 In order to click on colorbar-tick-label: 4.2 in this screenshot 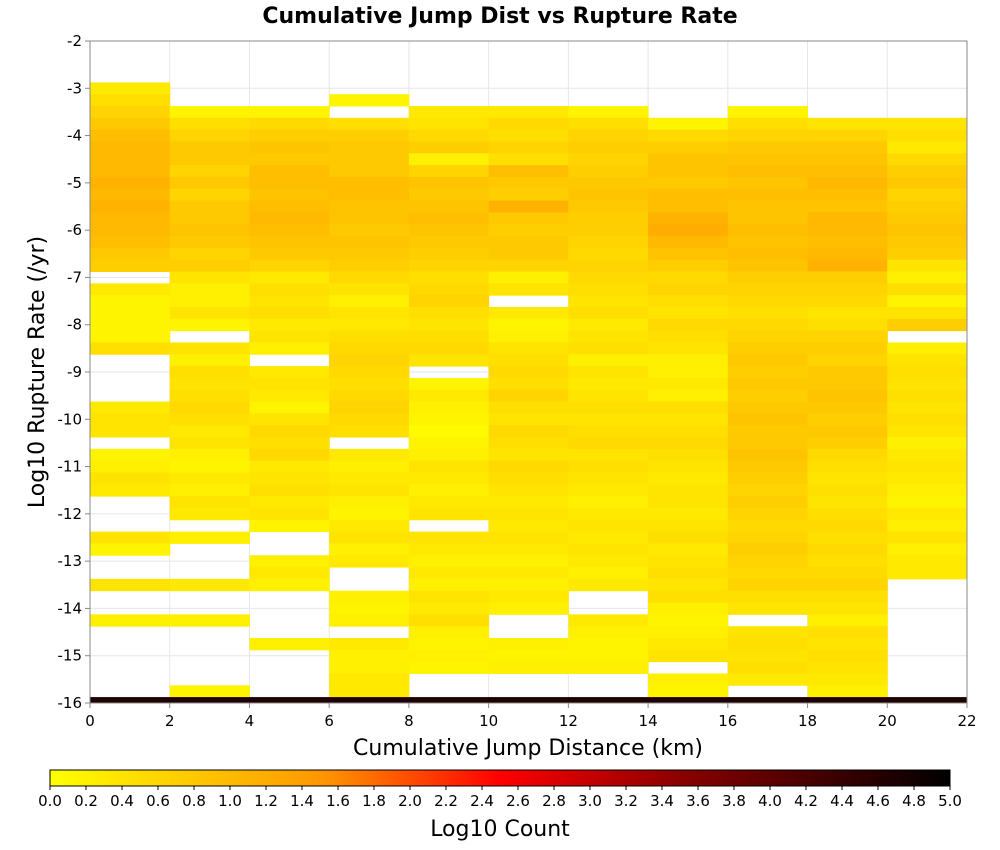, I will do `click(806, 801)`.